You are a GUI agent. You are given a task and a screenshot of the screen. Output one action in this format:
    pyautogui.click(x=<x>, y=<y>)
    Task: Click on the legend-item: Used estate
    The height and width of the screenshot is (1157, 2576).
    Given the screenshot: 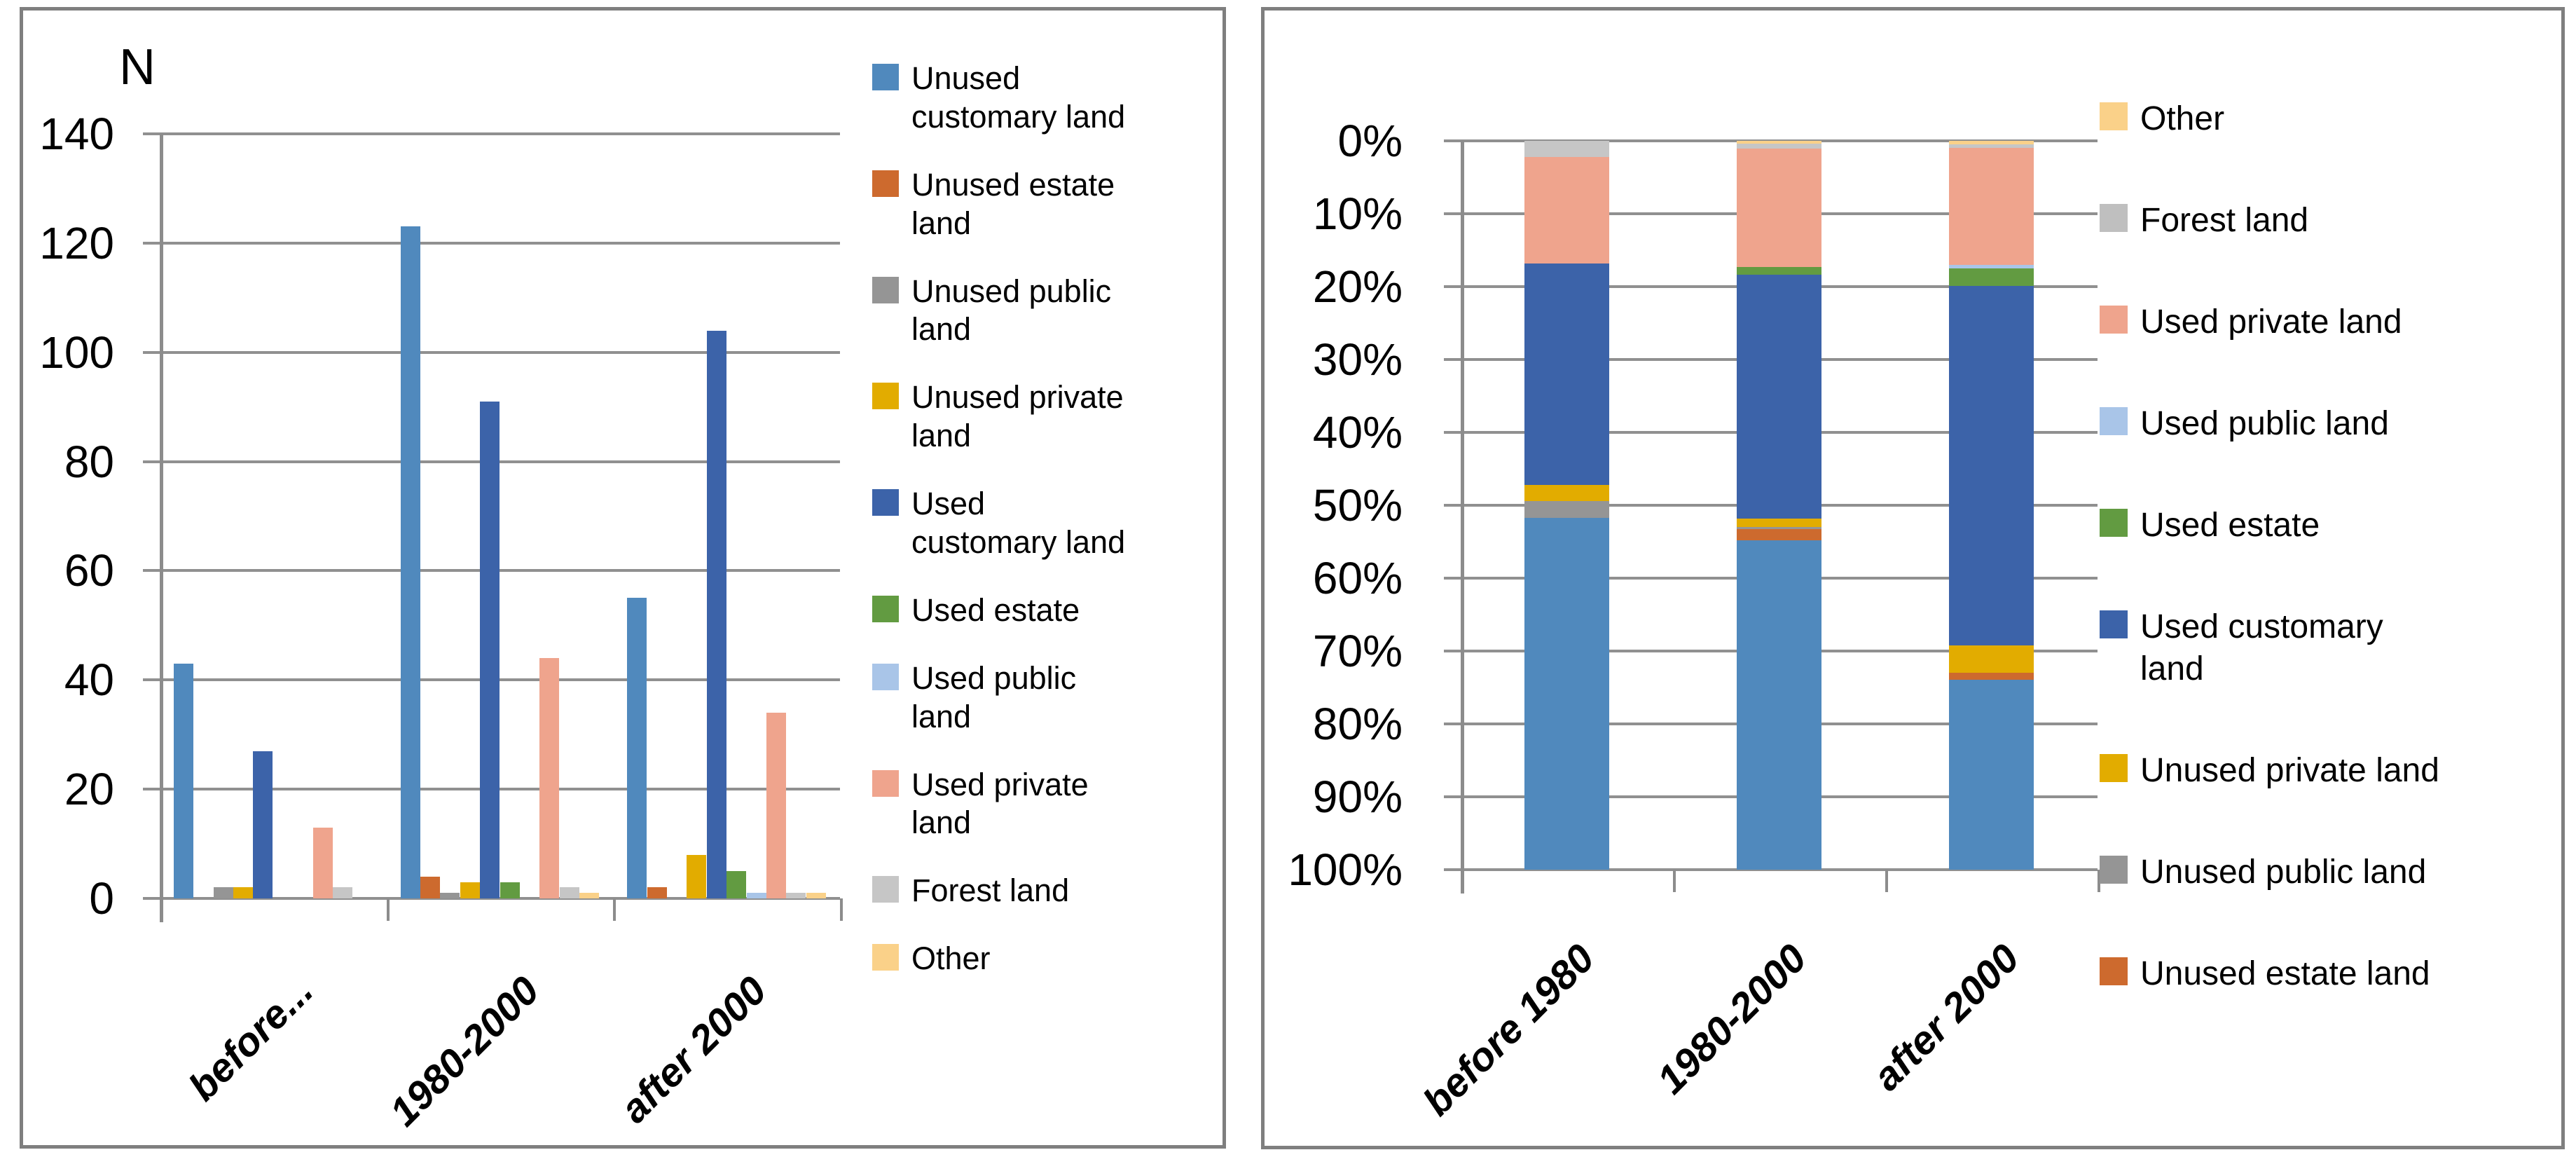 What is the action you would take?
    pyautogui.click(x=2327, y=526)
    